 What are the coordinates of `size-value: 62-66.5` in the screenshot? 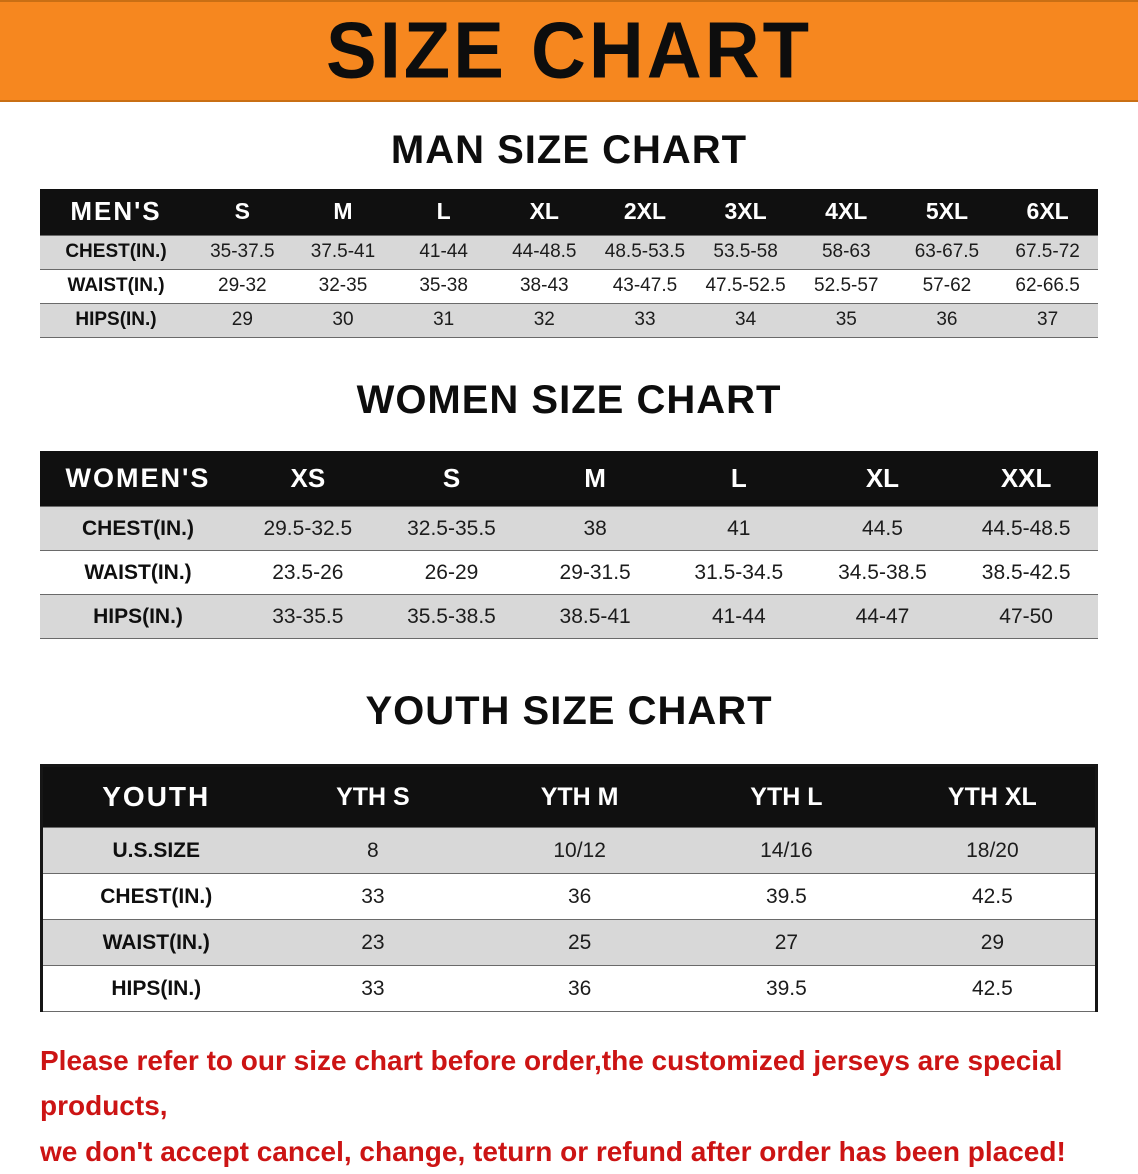 It's located at (1047, 285).